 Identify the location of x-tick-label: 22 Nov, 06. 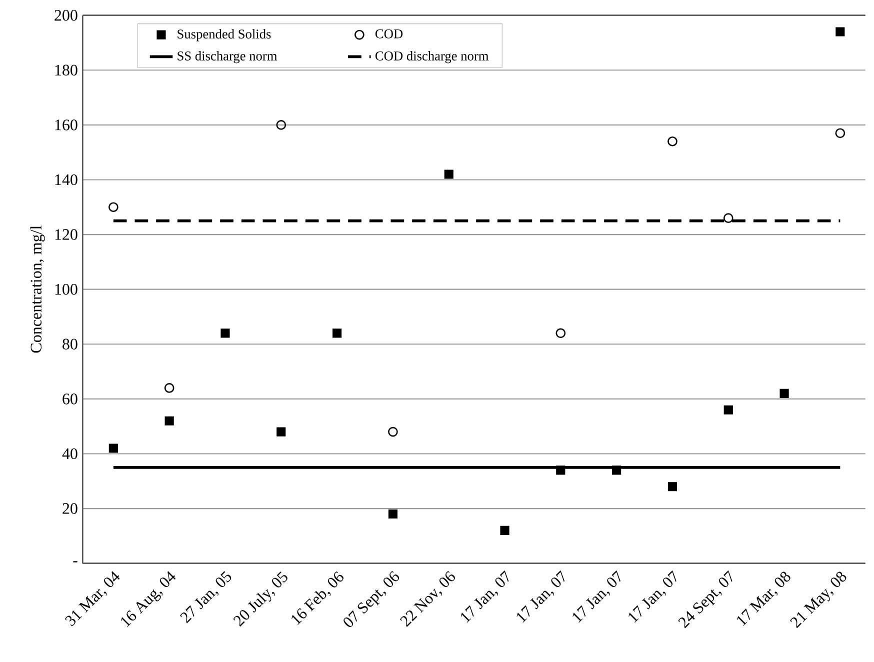
(427, 599).